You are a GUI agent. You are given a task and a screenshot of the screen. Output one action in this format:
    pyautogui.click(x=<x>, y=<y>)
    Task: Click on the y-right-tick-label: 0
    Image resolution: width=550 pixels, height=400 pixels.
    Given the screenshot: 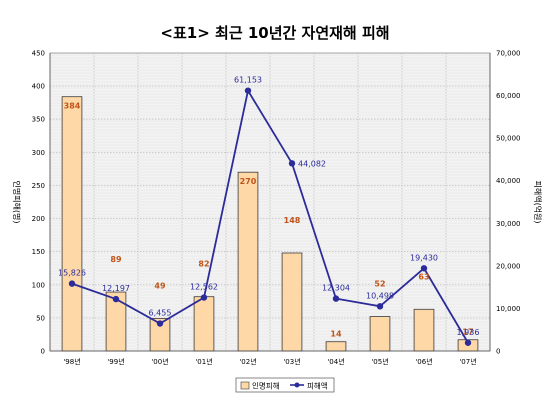 What is the action you would take?
    pyautogui.click(x=498, y=352)
    